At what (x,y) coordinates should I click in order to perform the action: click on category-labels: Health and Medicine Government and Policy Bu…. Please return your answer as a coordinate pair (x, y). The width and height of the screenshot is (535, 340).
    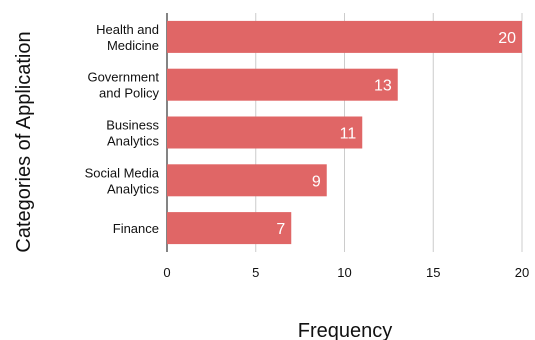
    Looking at the image, I should click on (122, 129).